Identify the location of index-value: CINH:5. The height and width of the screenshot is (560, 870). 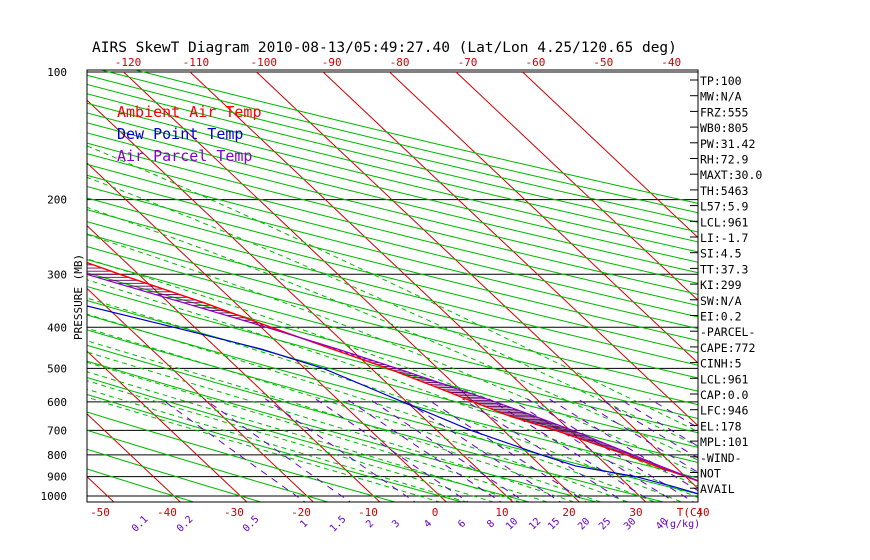
(721, 364).